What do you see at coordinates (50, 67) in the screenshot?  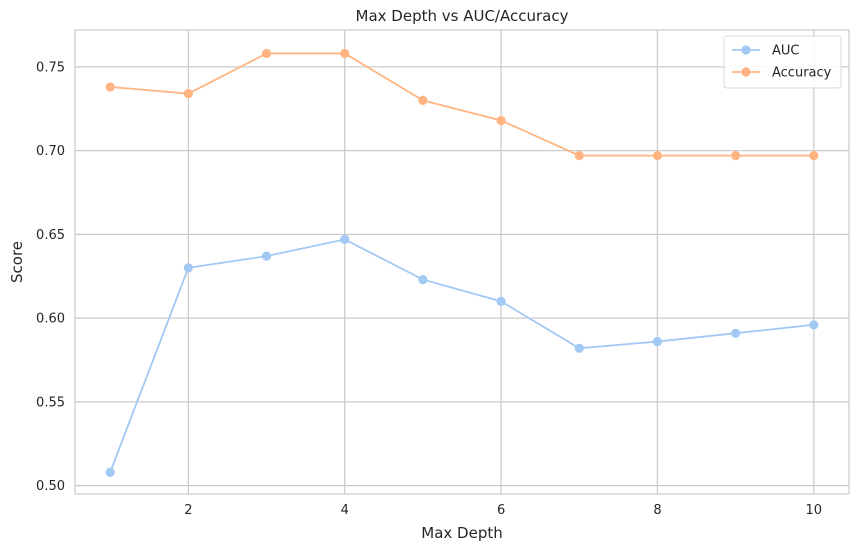 I see `y-tick-label: 0.75` at bounding box center [50, 67].